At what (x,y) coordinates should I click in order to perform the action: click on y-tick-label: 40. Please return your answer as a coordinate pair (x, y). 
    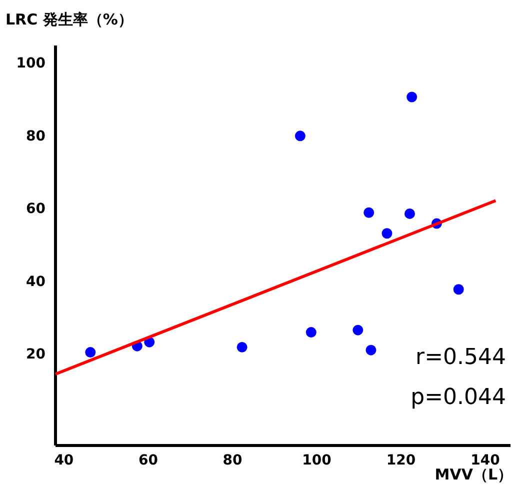
    Looking at the image, I should click on (36, 282).